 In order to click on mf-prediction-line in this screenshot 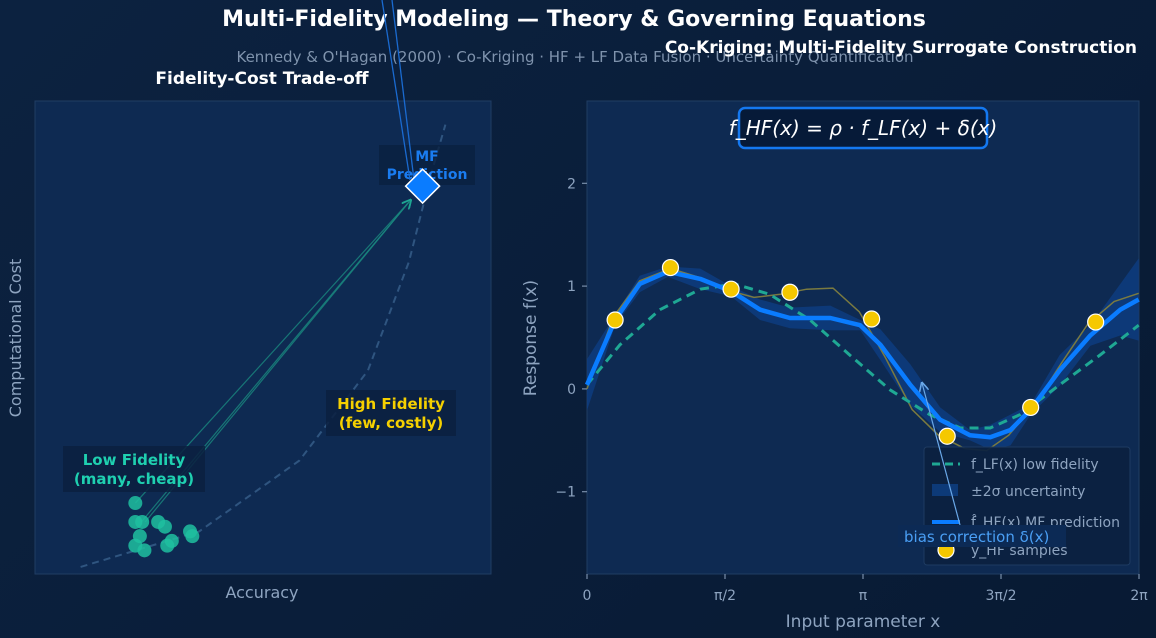, I will do `click(862, 354)`.